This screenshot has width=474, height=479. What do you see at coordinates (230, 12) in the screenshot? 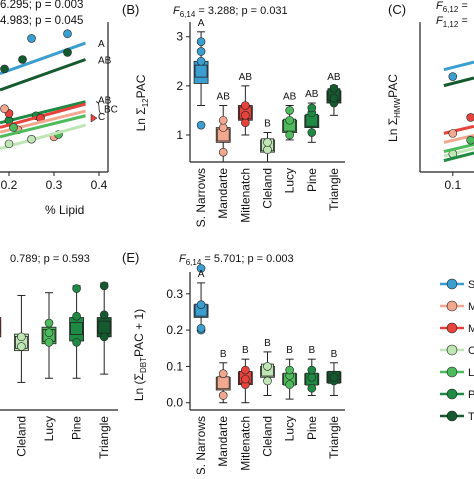
I see `panel-b-stat: F6,14 = 3.288; p = 0.031` at bounding box center [230, 12].